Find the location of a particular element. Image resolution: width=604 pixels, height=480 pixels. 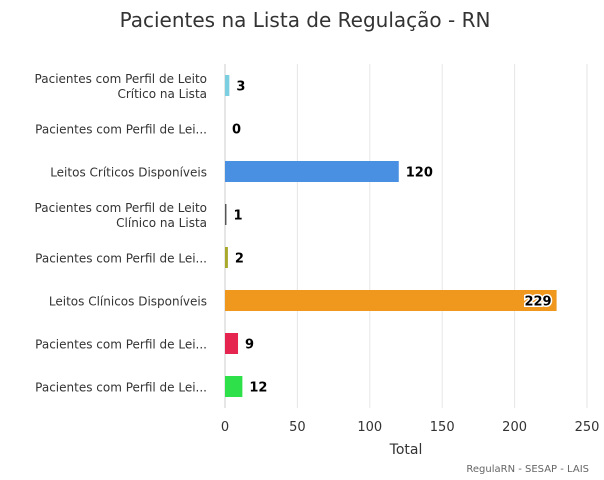

x-tick-label: 50 is located at coordinates (297, 427).